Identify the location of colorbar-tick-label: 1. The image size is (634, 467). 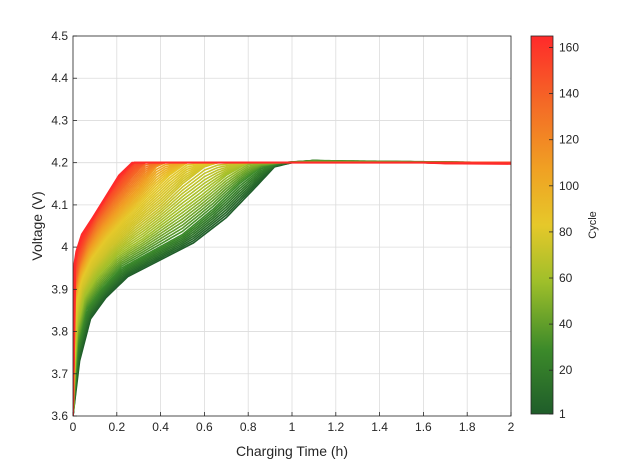
(562, 414).